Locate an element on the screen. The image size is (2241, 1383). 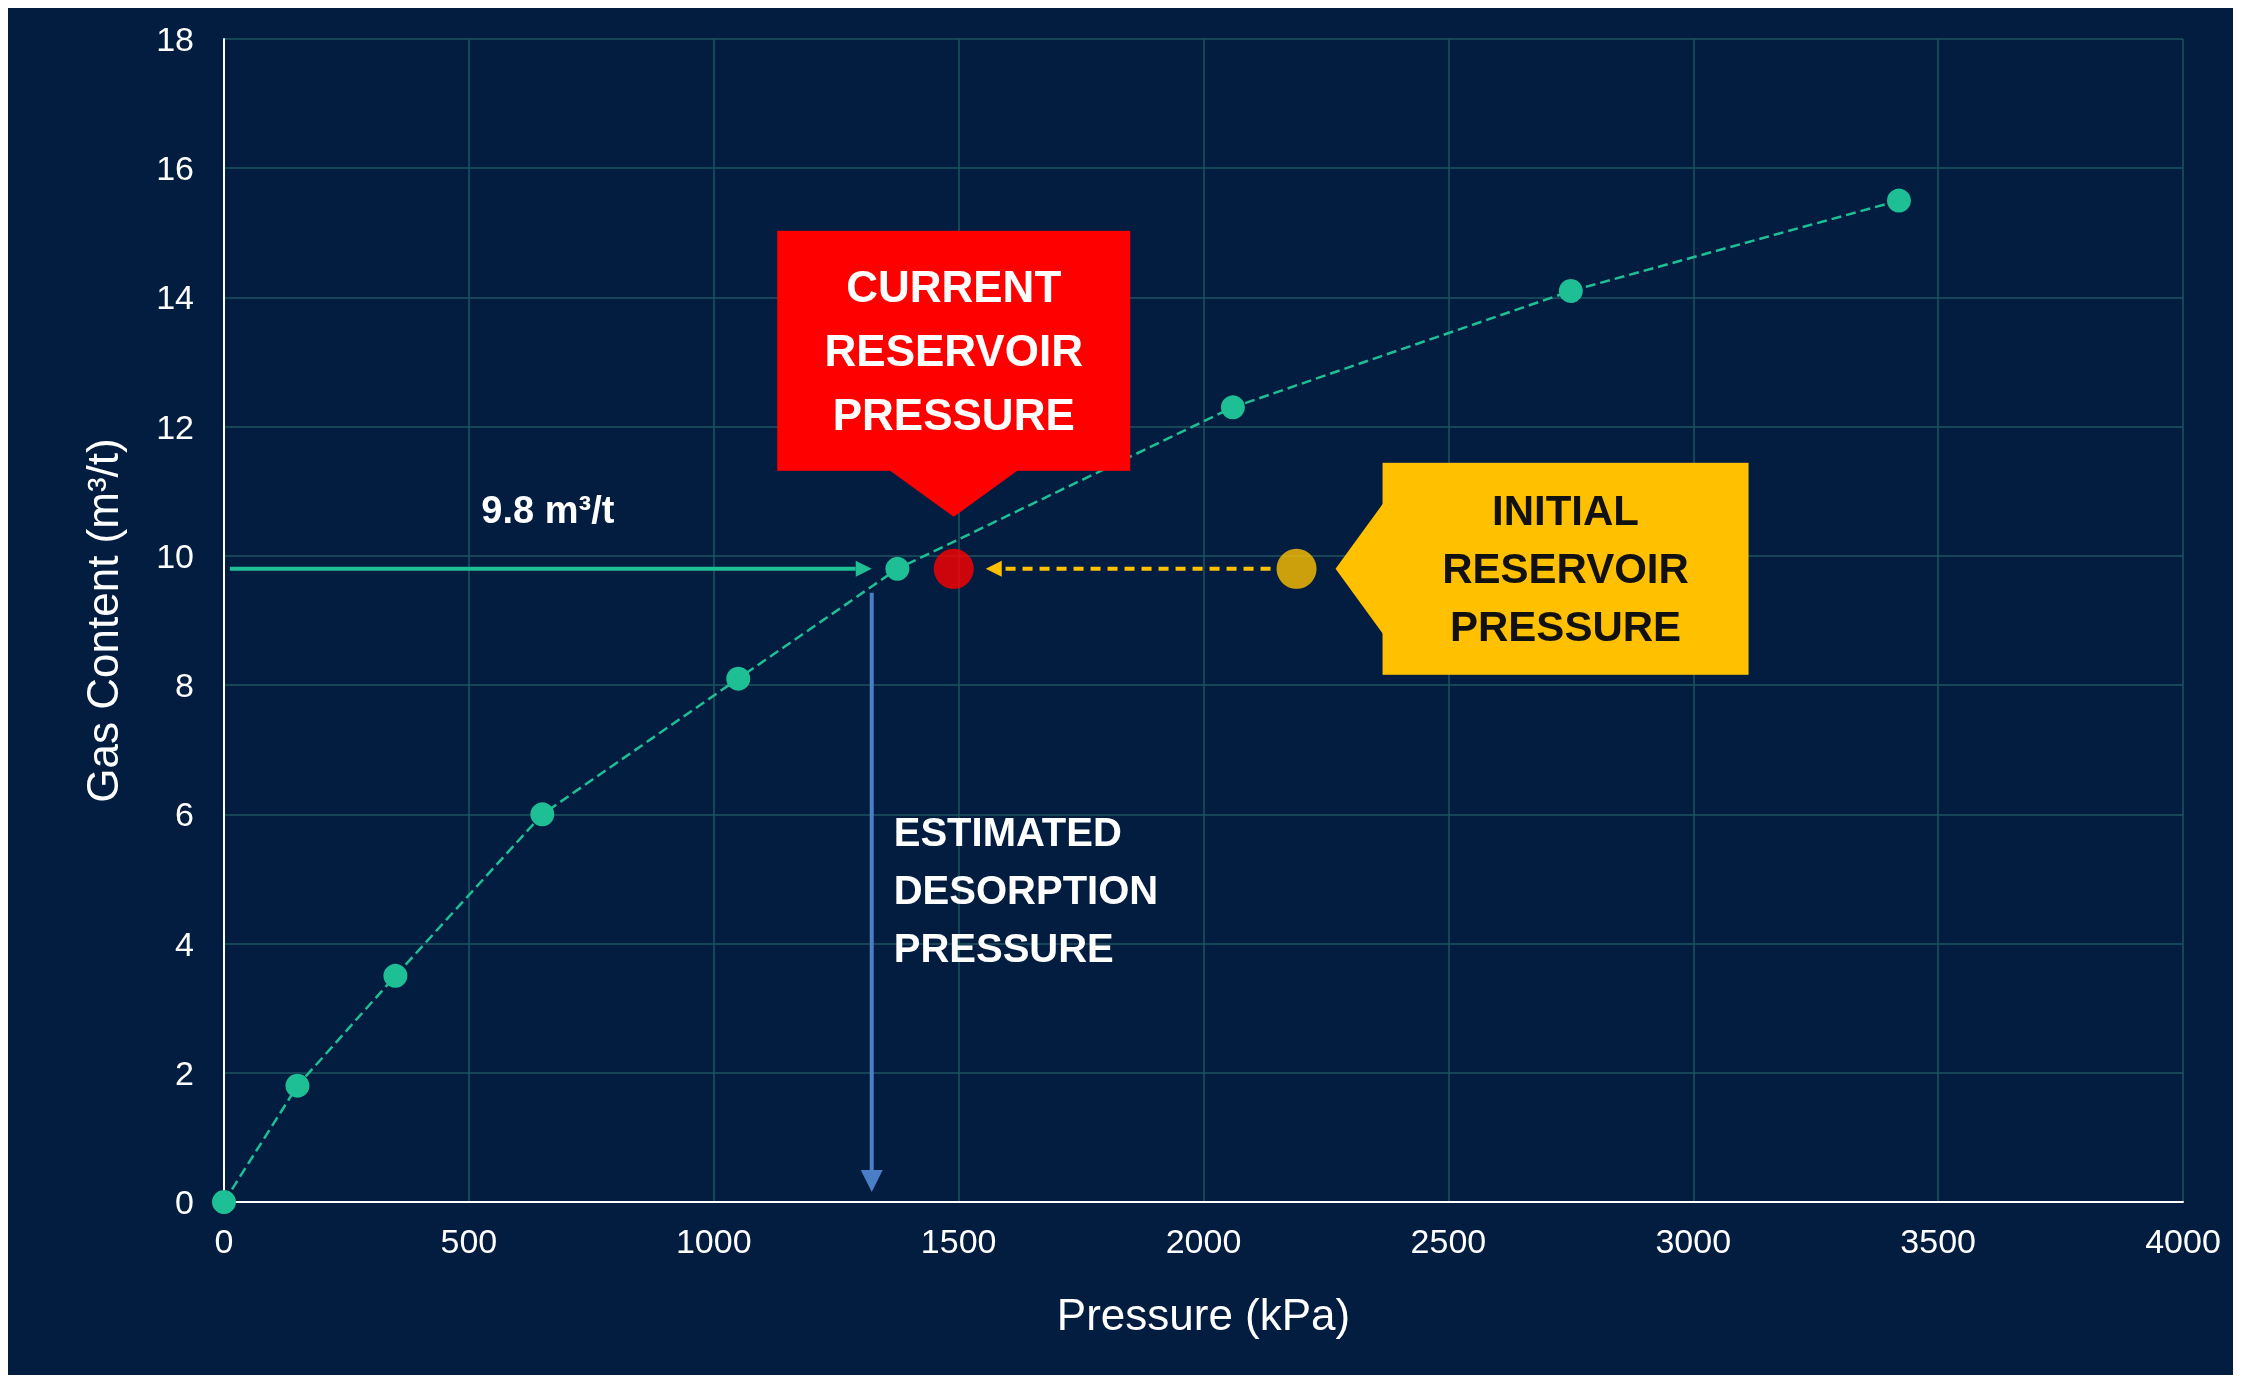
x-tick-label: 1500 is located at coordinates (958, 1241).